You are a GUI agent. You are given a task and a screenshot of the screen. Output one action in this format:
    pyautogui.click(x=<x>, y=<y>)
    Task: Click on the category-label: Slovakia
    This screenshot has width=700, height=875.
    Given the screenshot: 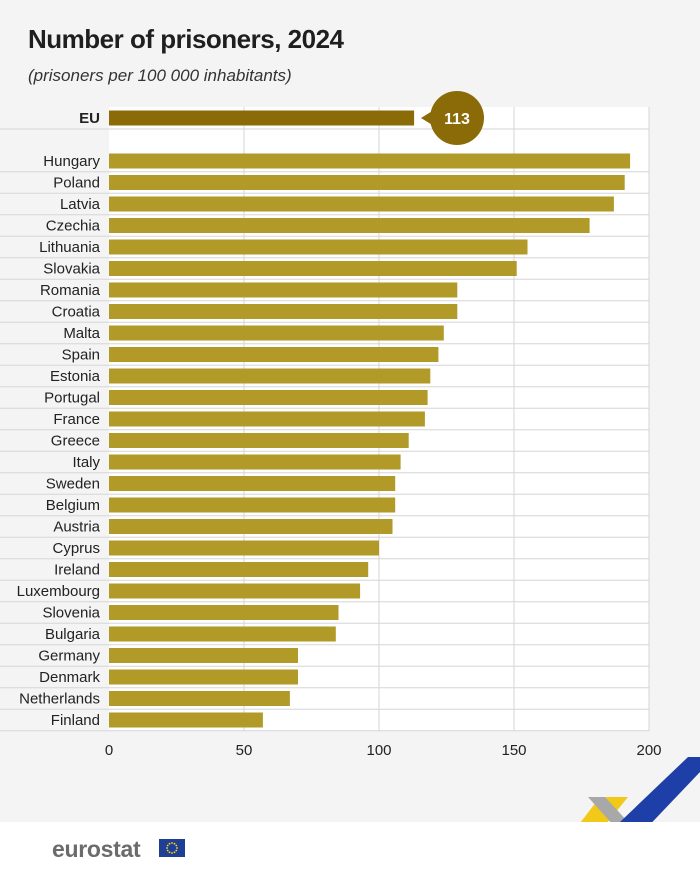 What is the action you would take?
    pyautogui.click(x=71, y=269)
    